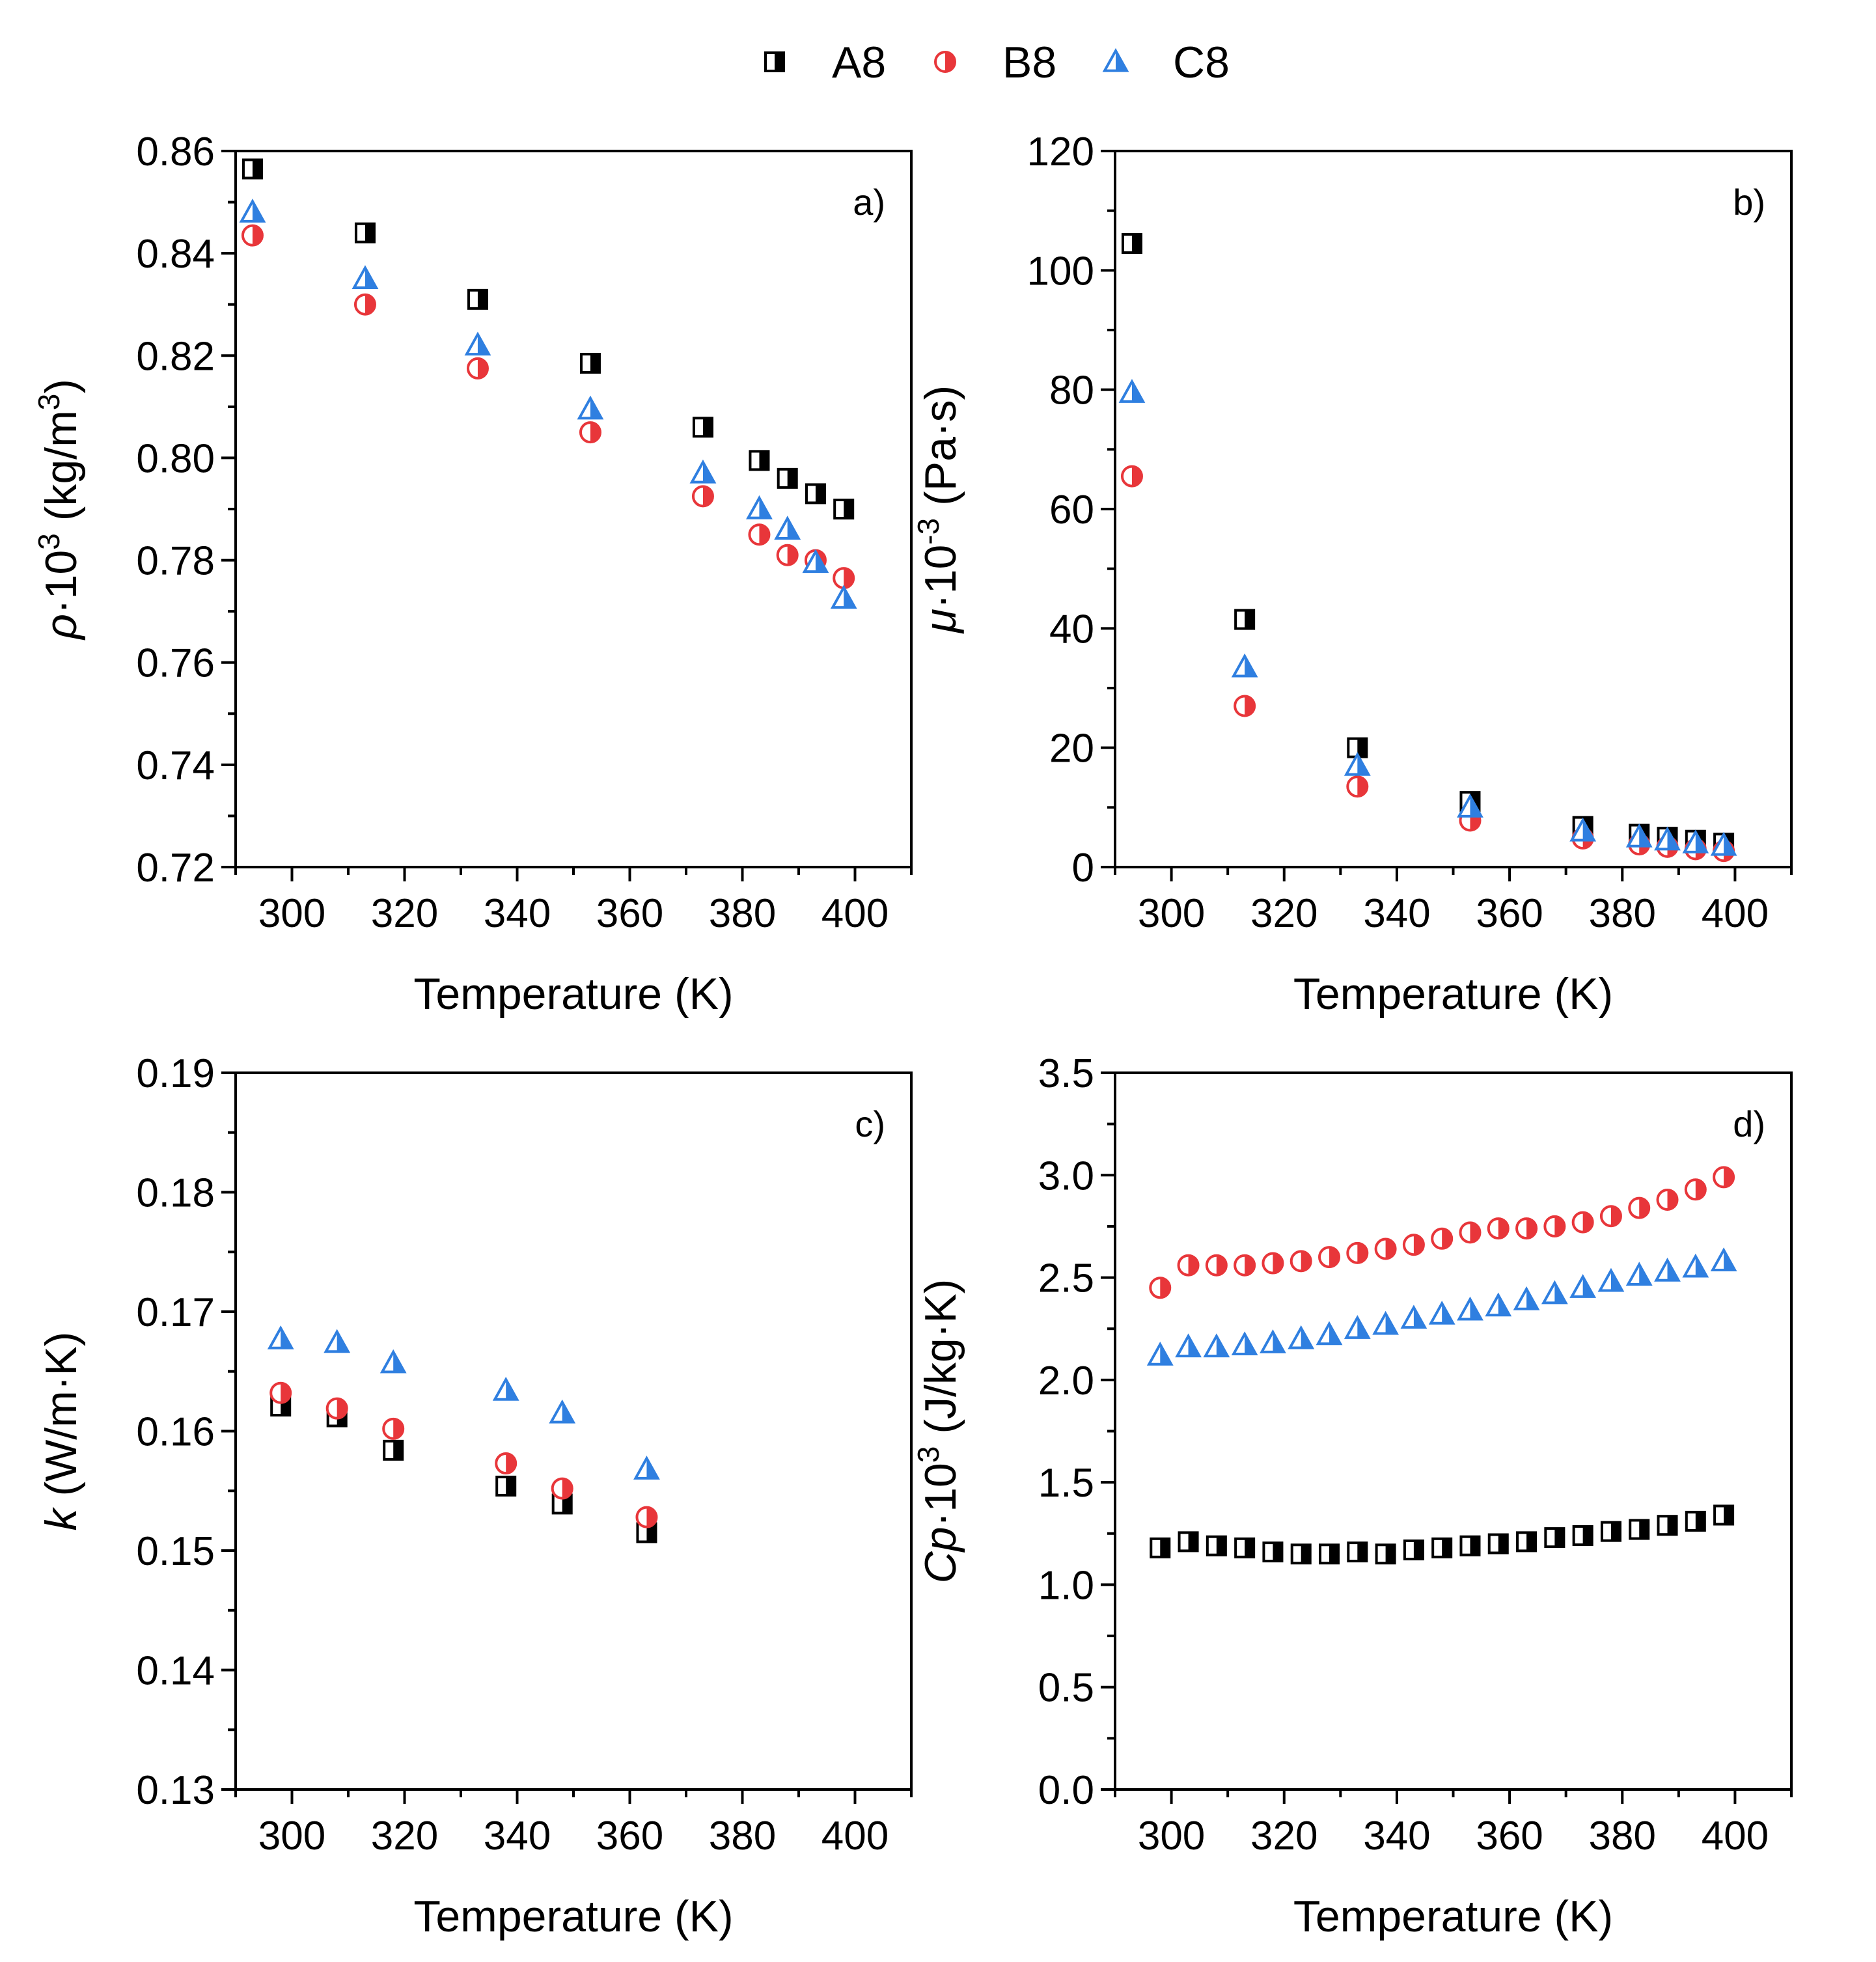 Image resolution: width=1876 pixels, height=1962 pixels. I want to click on series-c8, so click(548, 404).